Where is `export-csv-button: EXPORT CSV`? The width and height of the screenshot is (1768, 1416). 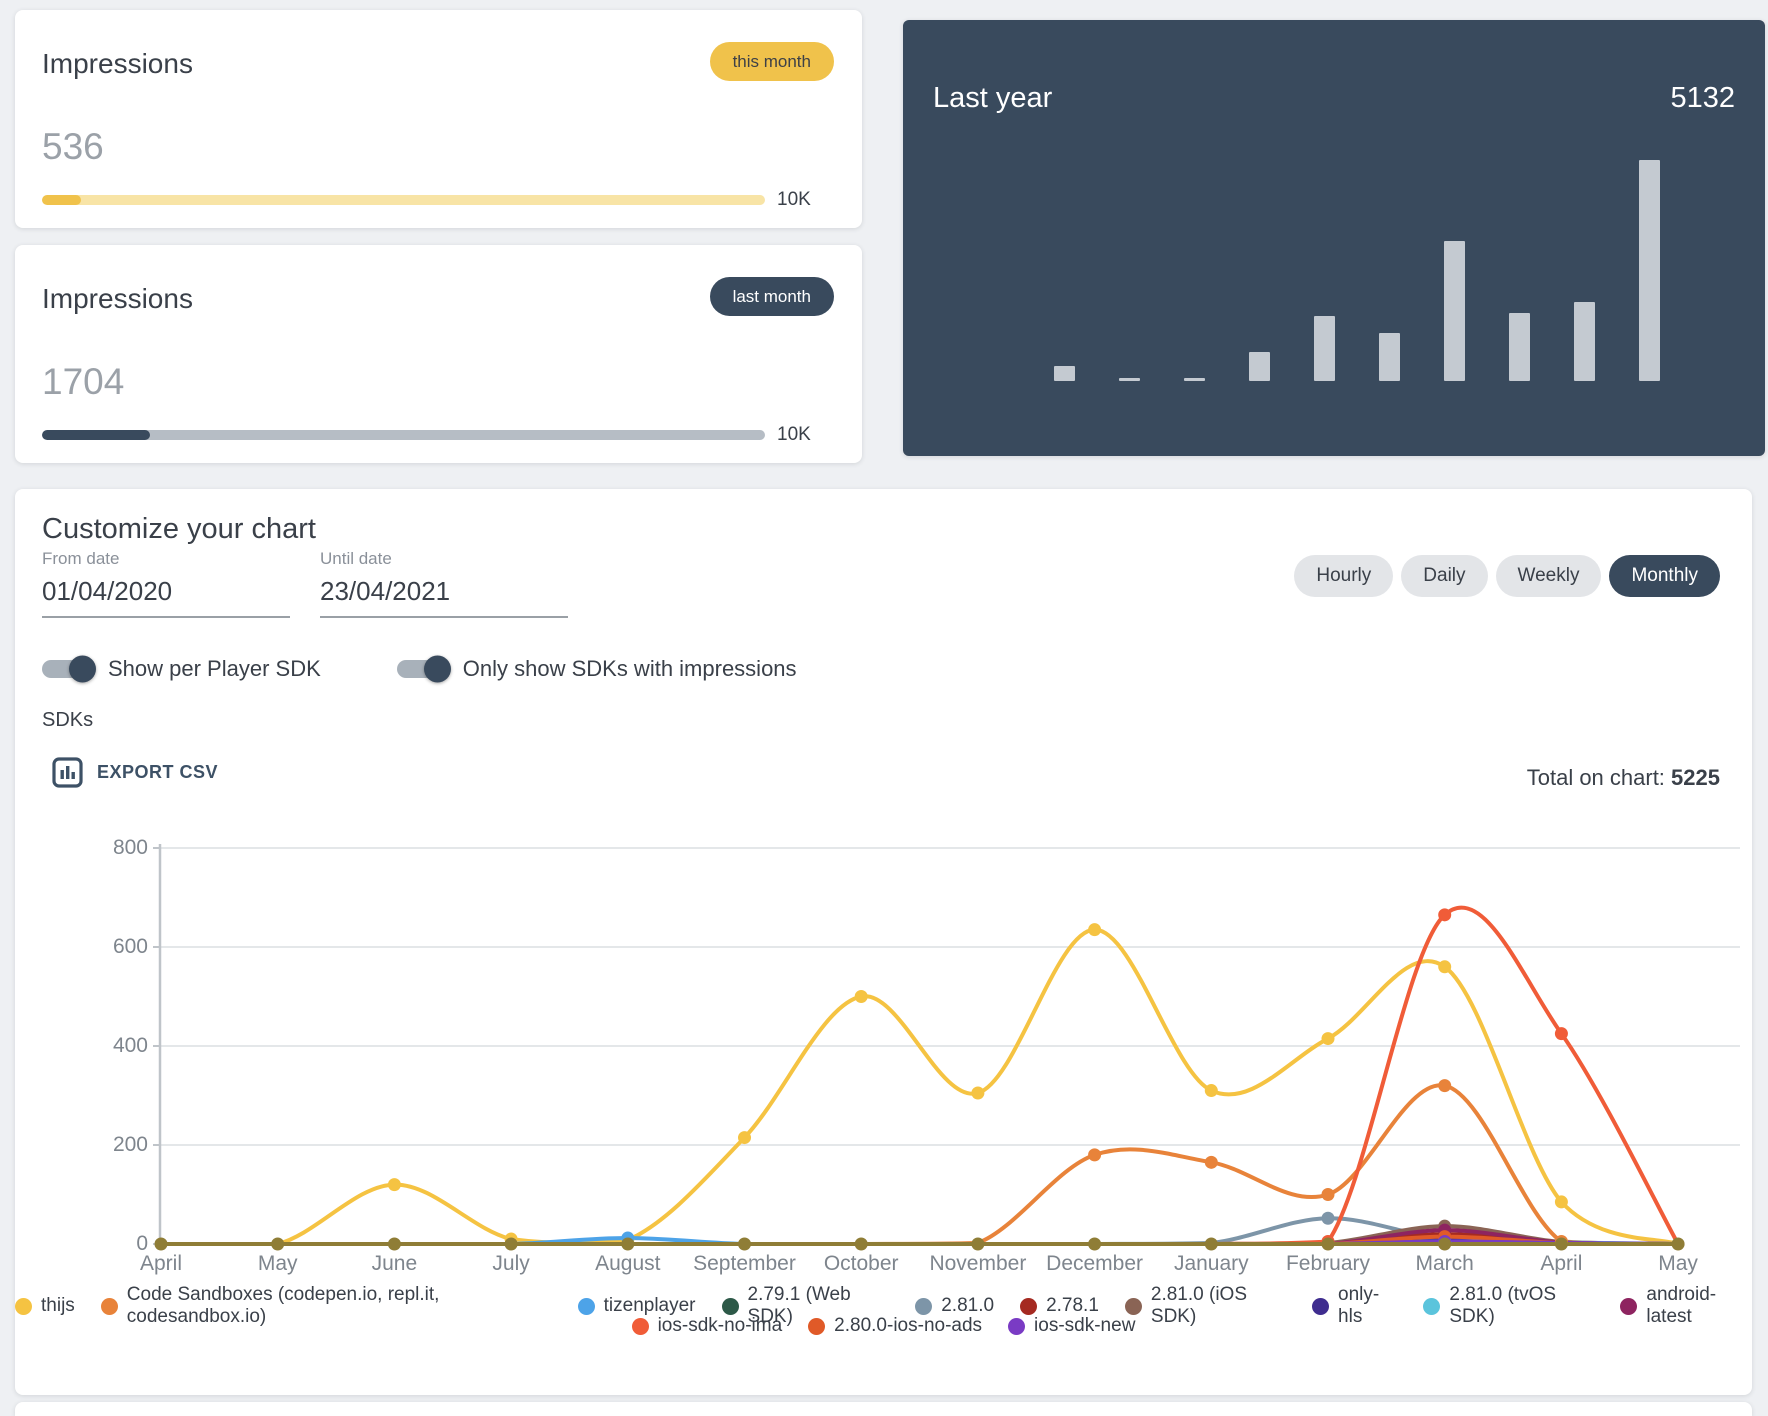
export-csv-button: EXPORT CSV is located at coordinates (135, 772).